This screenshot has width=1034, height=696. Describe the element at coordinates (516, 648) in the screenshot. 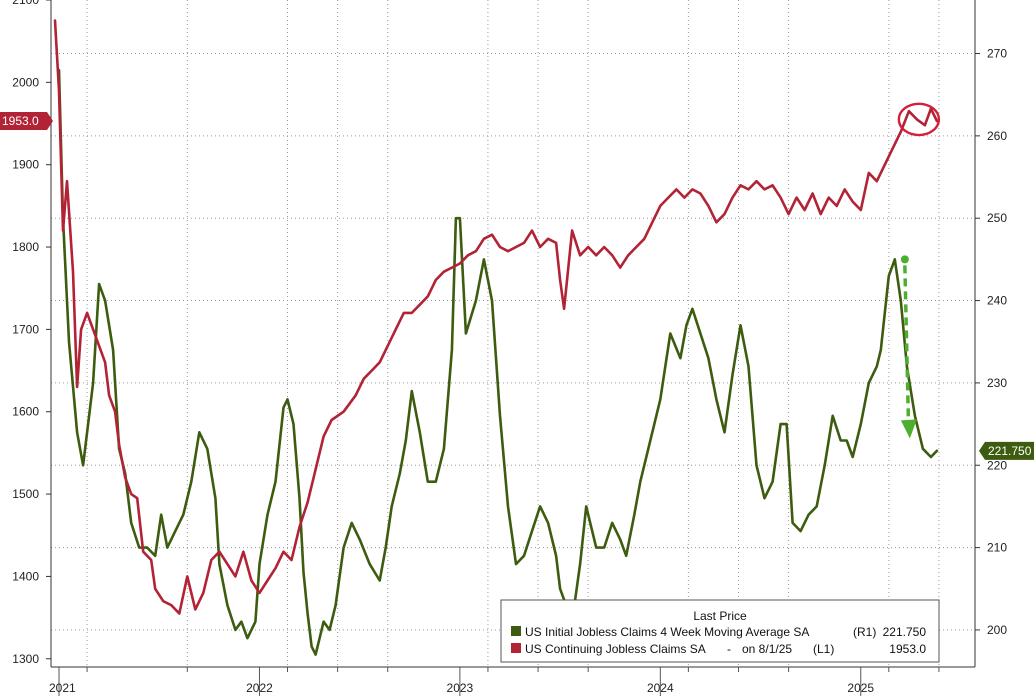

I see `legend-swatch-continuing-claims` at that location.